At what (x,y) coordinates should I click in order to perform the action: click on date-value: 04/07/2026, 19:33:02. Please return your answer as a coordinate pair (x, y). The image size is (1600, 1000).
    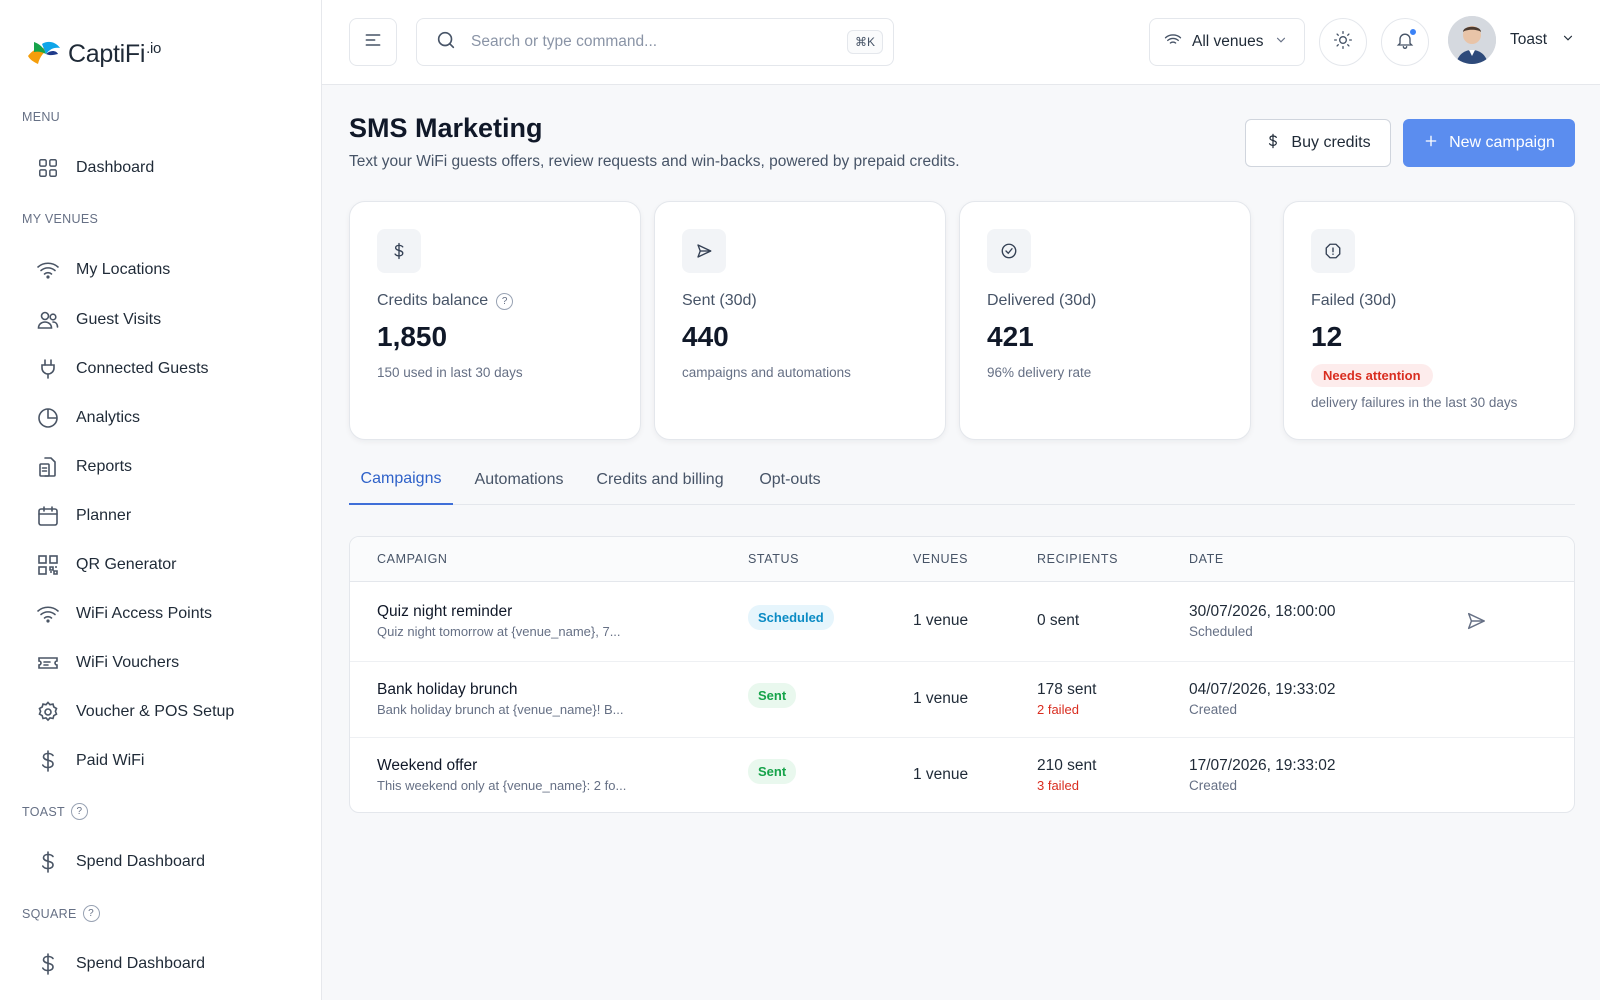
    Looking at the image, I should click on (1262, 689).